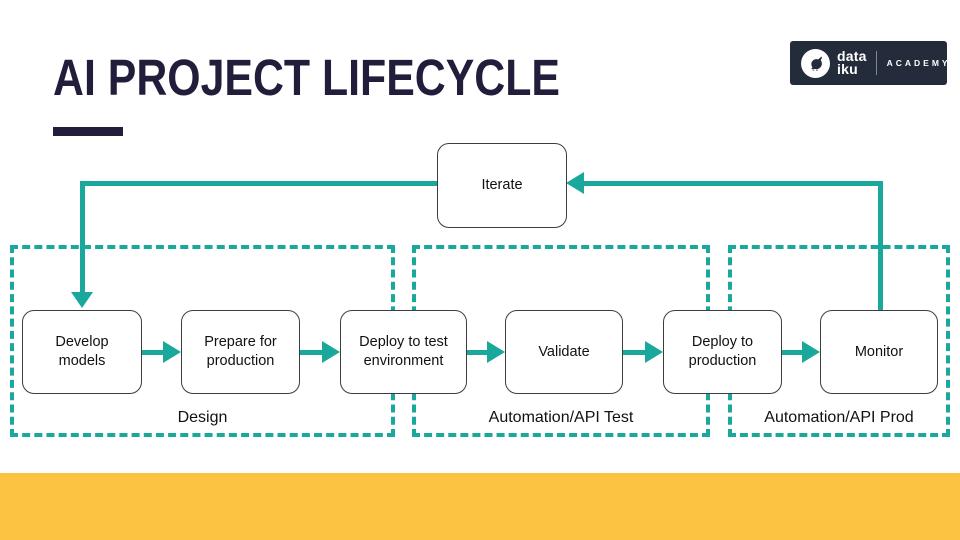 The height and width of the screenshot is (540, 960). Describe the element at coordinates (918, 63) in the screenshot. I see `logo-academy-label: ACADEMY` at that location.